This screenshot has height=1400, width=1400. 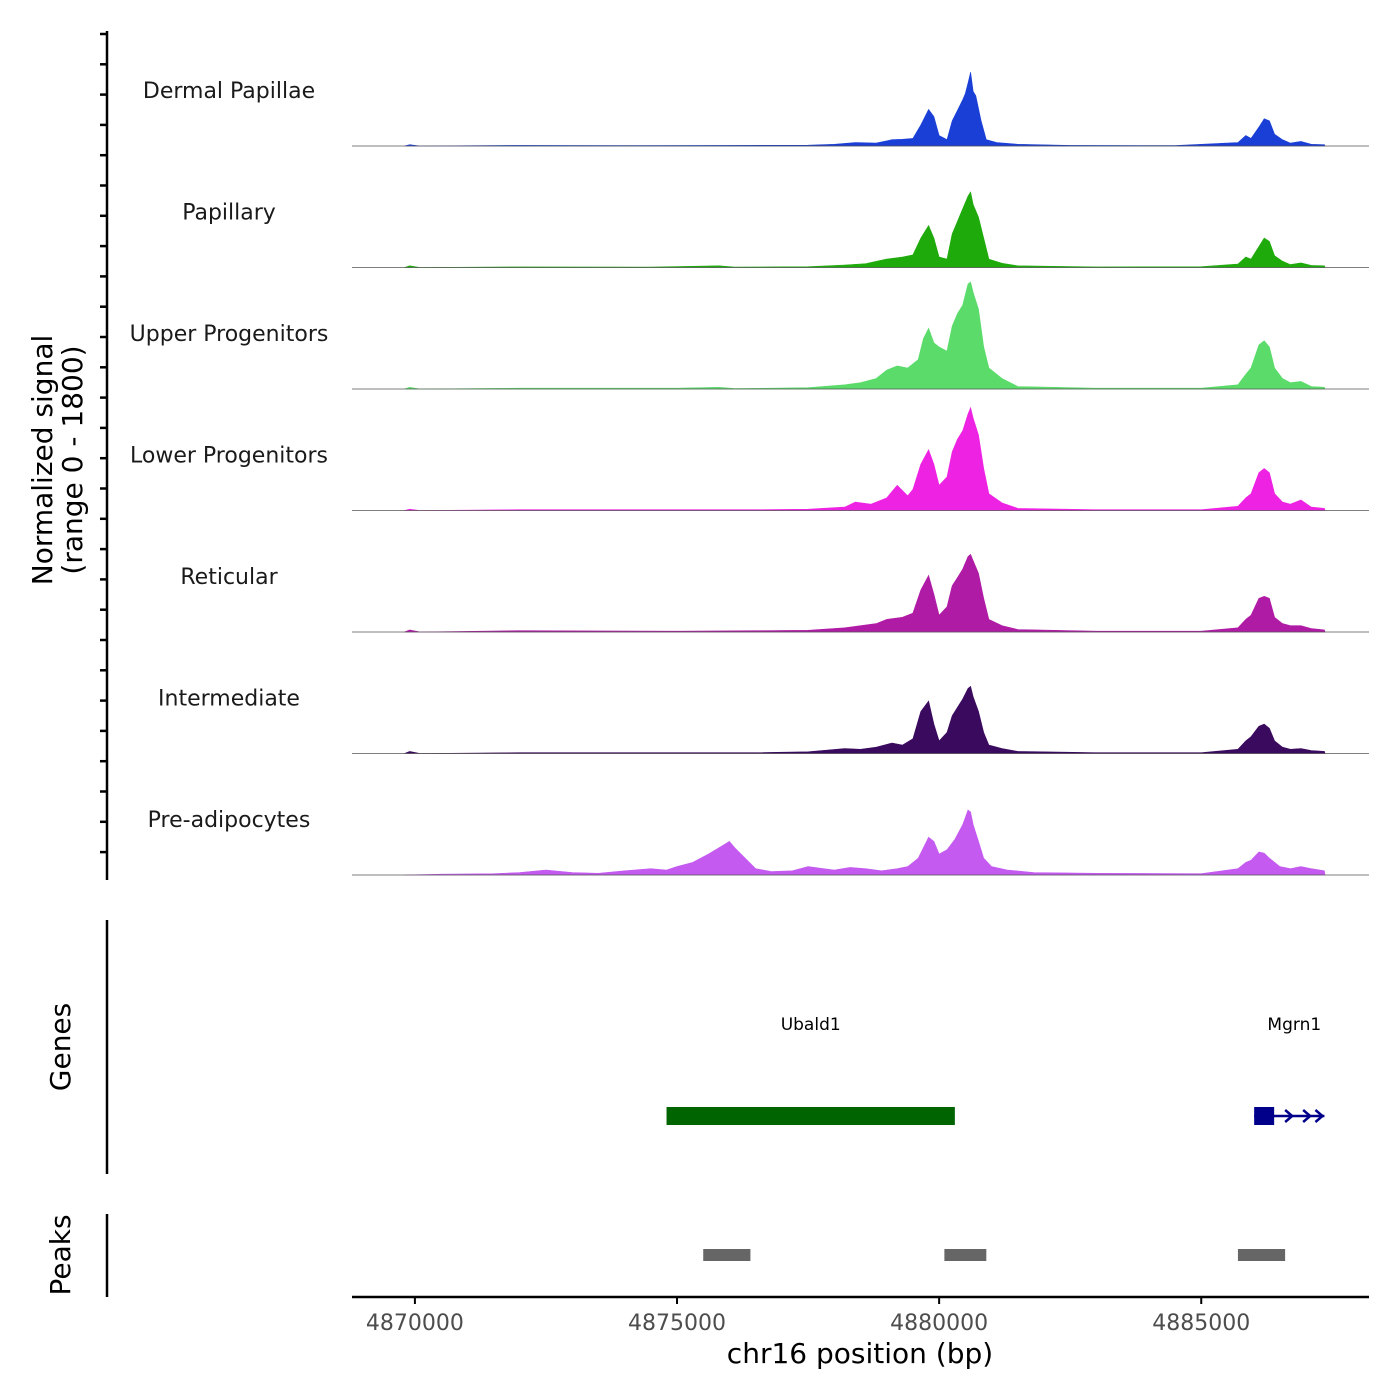 What do you see at coordinates (865, 458) in the screenshot?
I see `coverage-area-lower-progenitors` at bounding box center [865, 458].